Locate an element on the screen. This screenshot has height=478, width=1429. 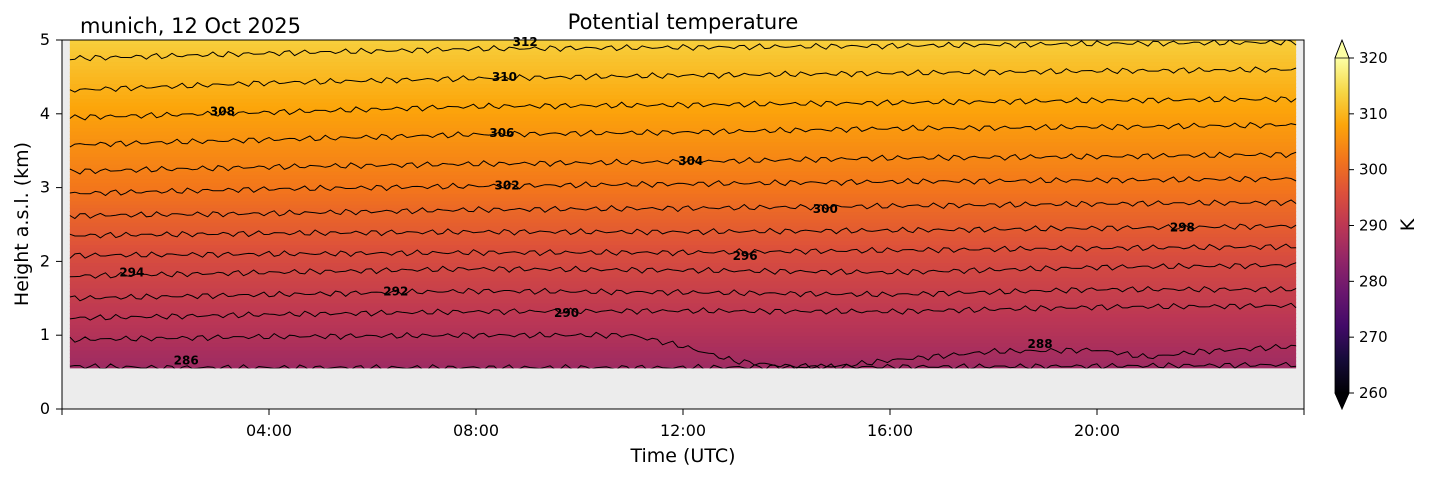
colorbar-tick-label: 270 is located at coordinates (1373, 337).